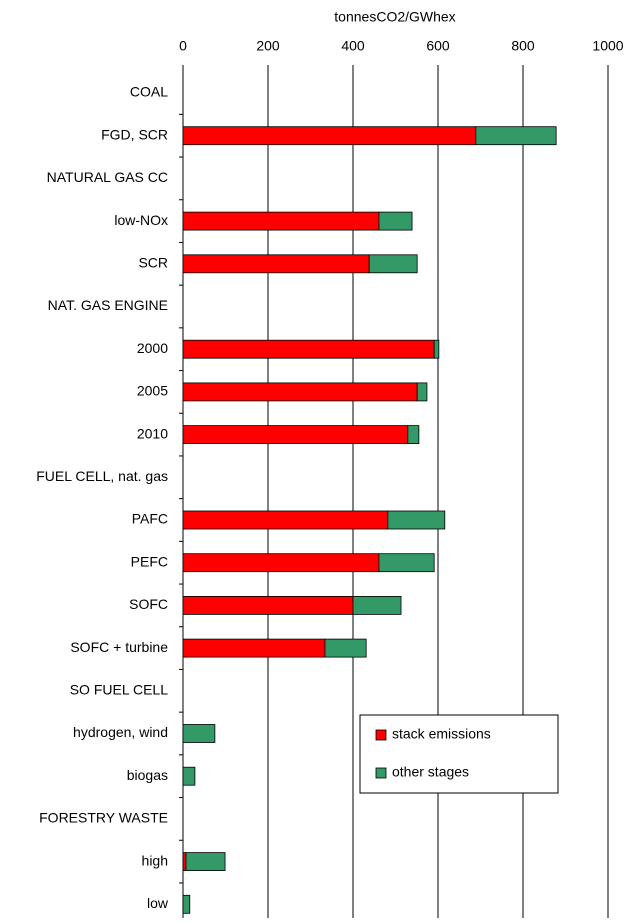 The height and width of the screenshot is (923, 626). I want to click on y-tick-label: hydrogen, wind, so click(120, 732).